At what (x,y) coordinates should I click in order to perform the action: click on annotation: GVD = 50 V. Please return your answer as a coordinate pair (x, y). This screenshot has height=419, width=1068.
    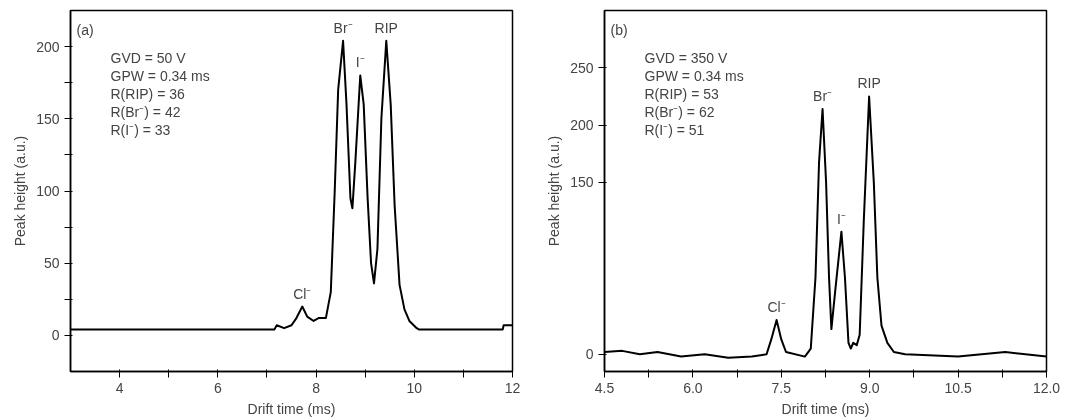
    Looking at the image, I should click on (148, 57).